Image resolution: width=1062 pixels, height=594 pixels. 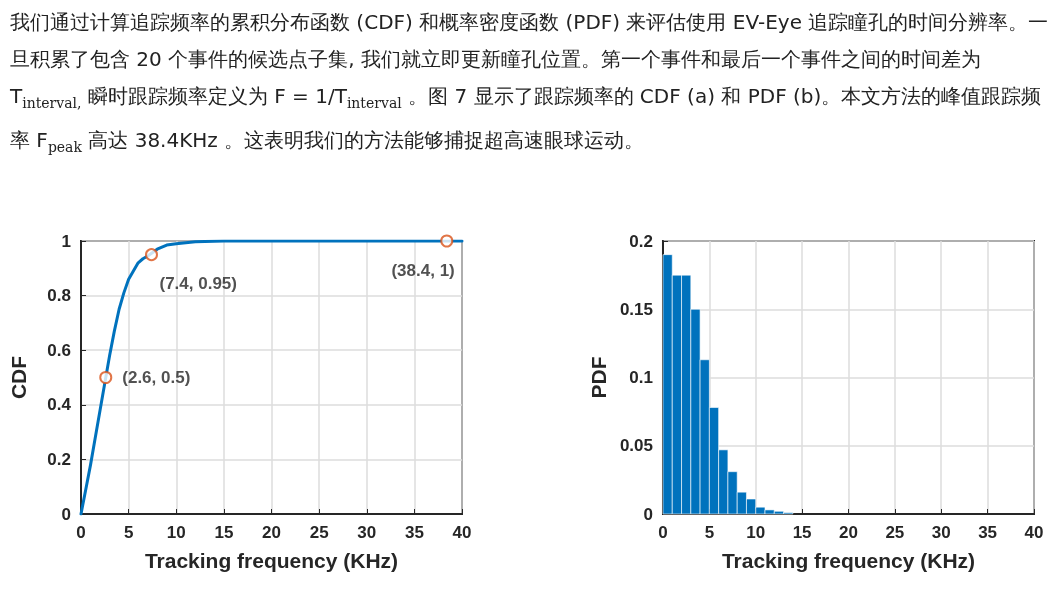 What do you see at coordinates (66, 241) in the screenshot?
I see `y-tick-label: 1` at bounding box center [66, 241].